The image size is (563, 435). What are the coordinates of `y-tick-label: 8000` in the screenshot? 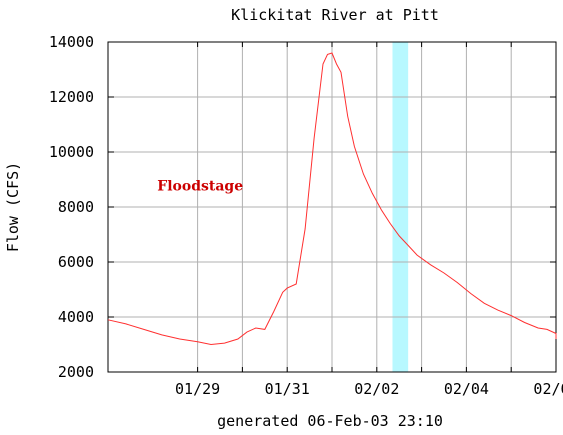 It's located at (76, 207).